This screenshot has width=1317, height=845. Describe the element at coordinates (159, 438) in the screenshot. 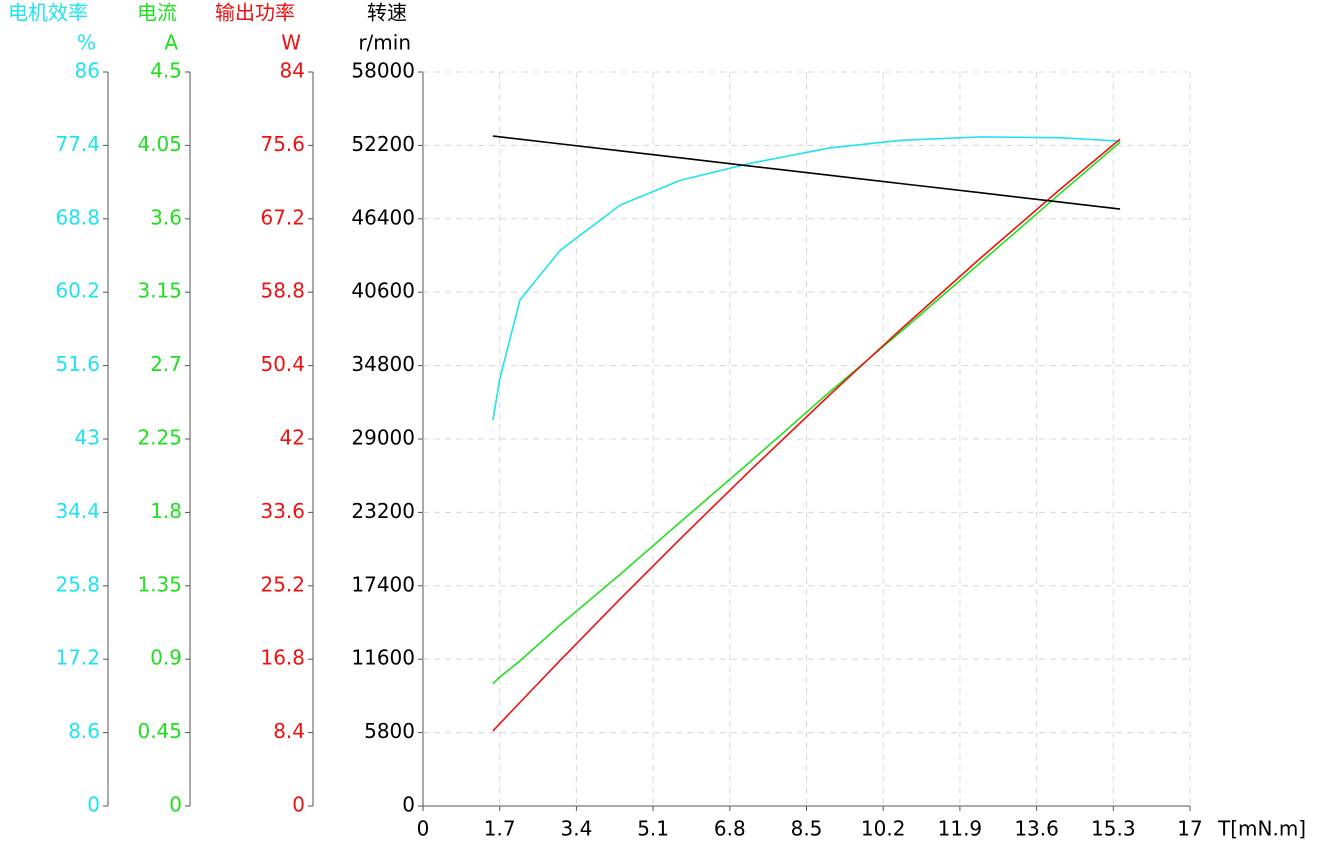

I see `y-tick-label: 2.25` at that location.